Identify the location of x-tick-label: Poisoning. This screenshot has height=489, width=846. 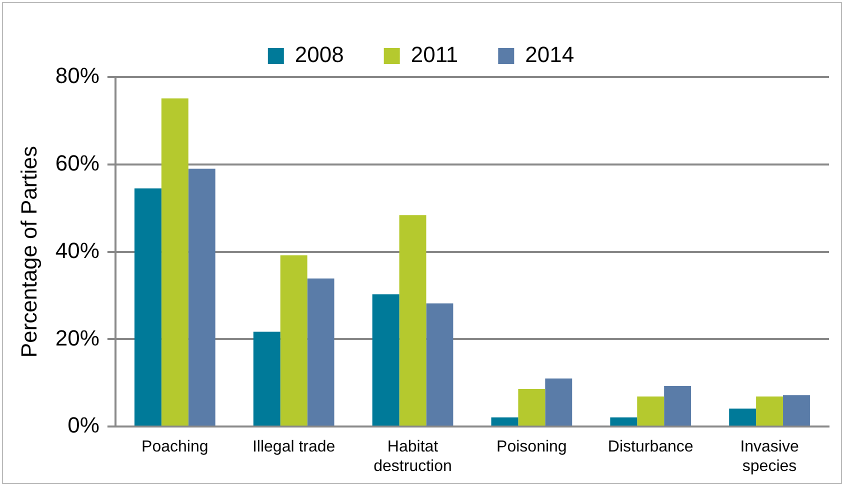
(531, 447).